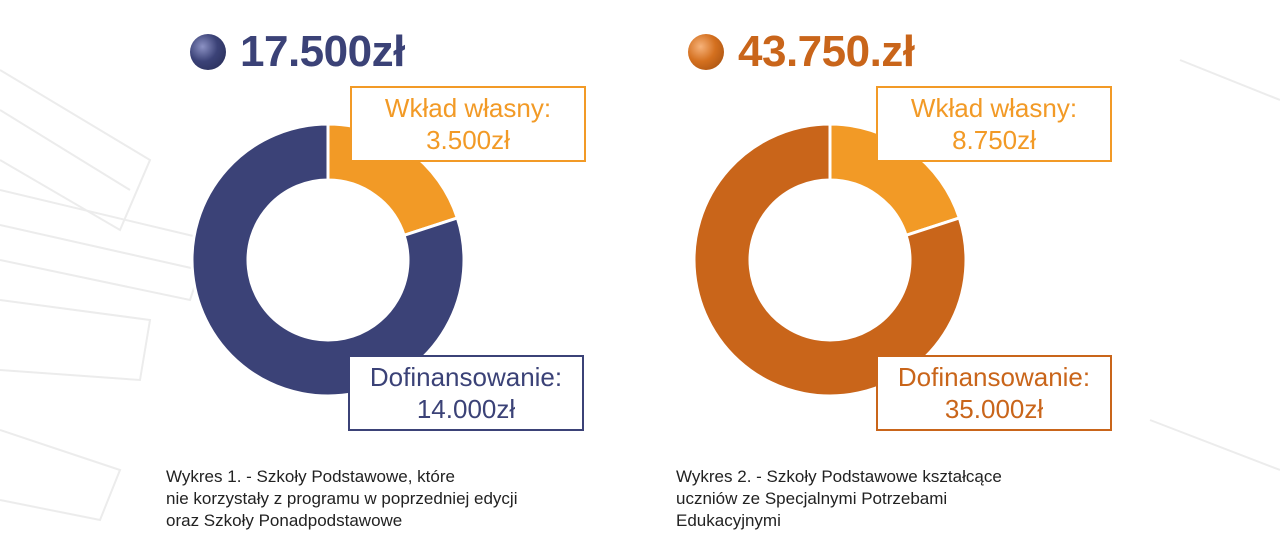  I want to click on chart-2-ball-icon, so click(706, 52).